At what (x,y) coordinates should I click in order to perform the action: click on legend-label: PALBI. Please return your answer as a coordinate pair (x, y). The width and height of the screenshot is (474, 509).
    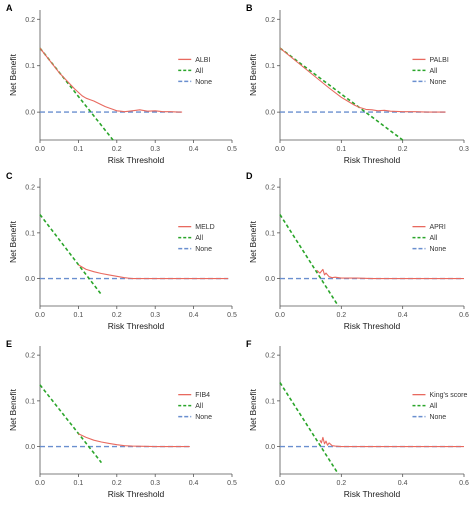
    Looking at the image, I should click on (438, 60).